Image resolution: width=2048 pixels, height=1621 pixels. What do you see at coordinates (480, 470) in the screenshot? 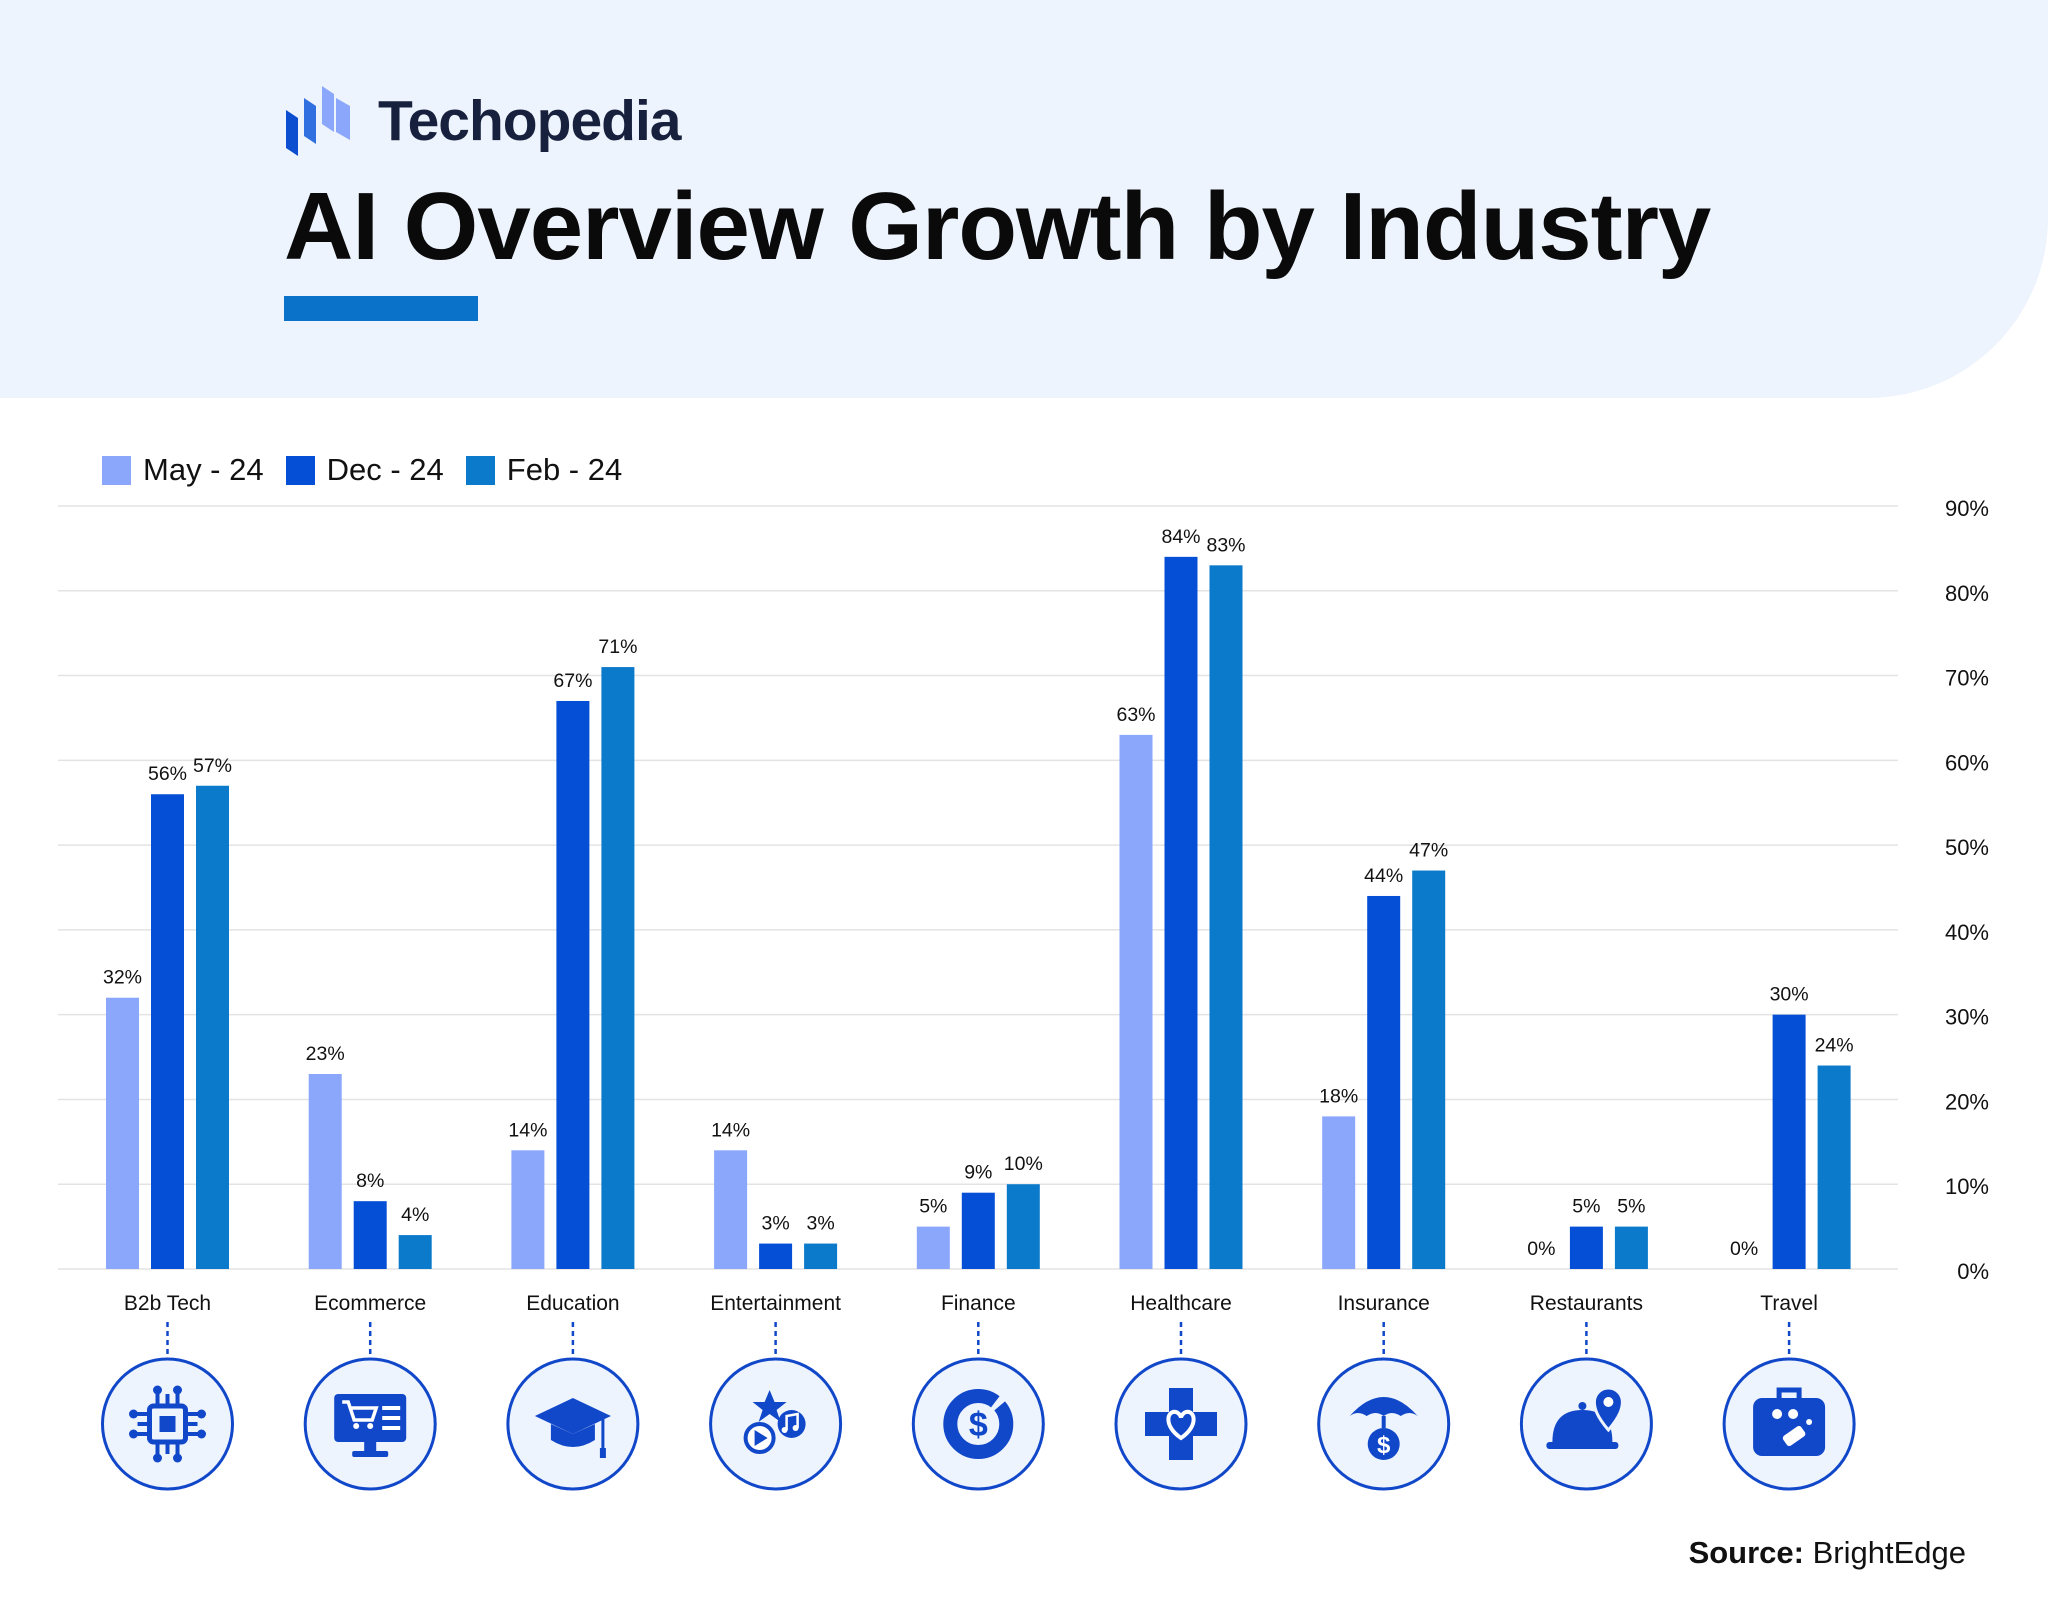
I see `legend-swatch-feb` at bounding box center [480, 470].